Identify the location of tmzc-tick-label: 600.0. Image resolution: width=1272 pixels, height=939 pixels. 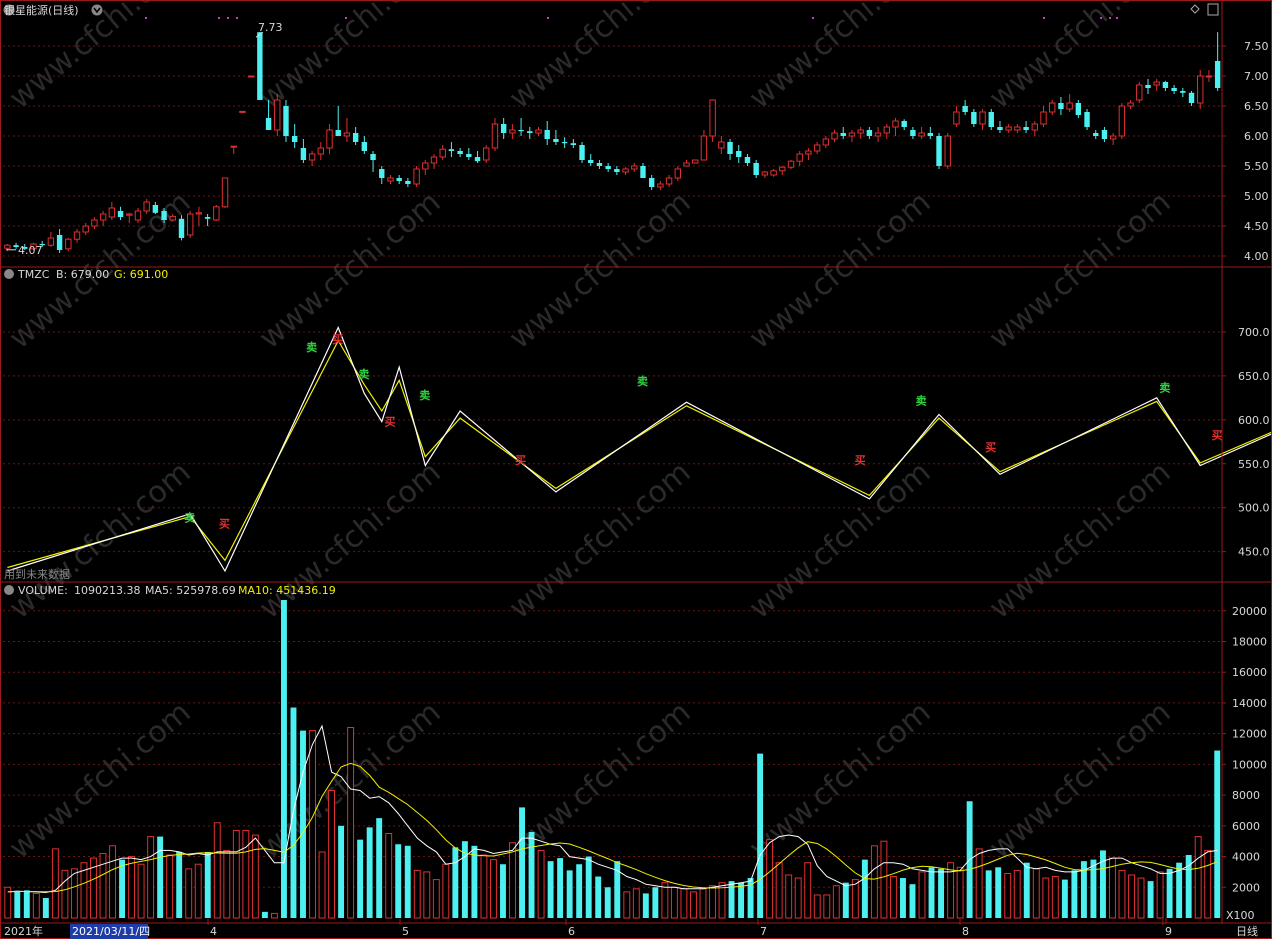
(1254, 420).